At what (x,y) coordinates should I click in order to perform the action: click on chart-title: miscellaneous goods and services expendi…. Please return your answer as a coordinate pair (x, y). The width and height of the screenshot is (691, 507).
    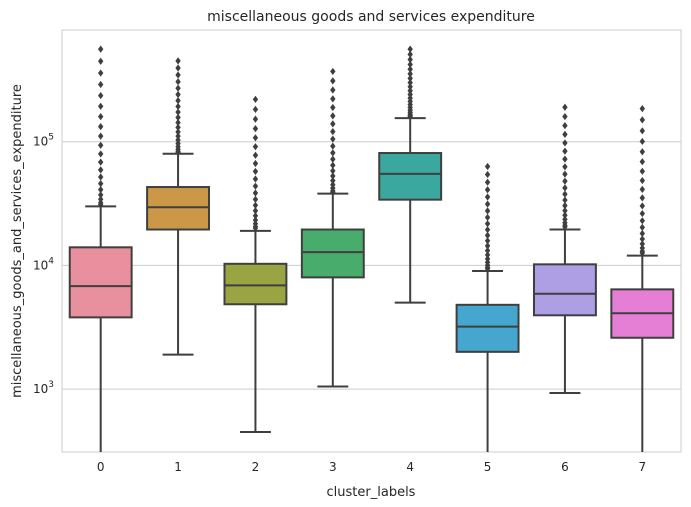
    Looking at the image, I should click on (371, 17).